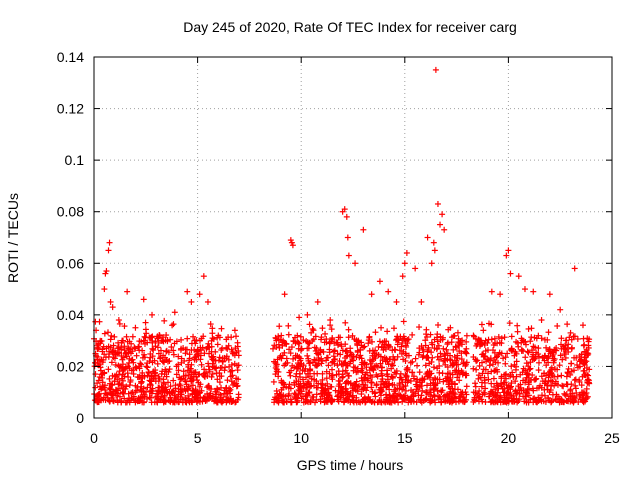 This screenshot has width=640, height=480. Describe the element at coordinates (94, 438) in the screenshot. I see `x-tick-label: 0` at that location.